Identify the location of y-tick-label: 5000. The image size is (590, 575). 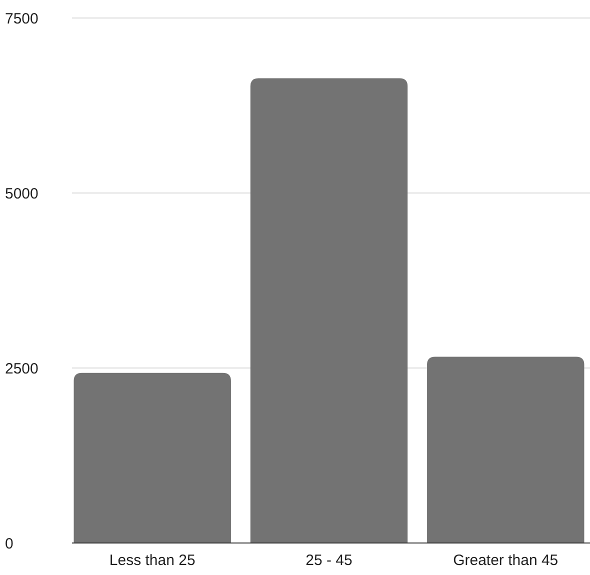
(21, 193).